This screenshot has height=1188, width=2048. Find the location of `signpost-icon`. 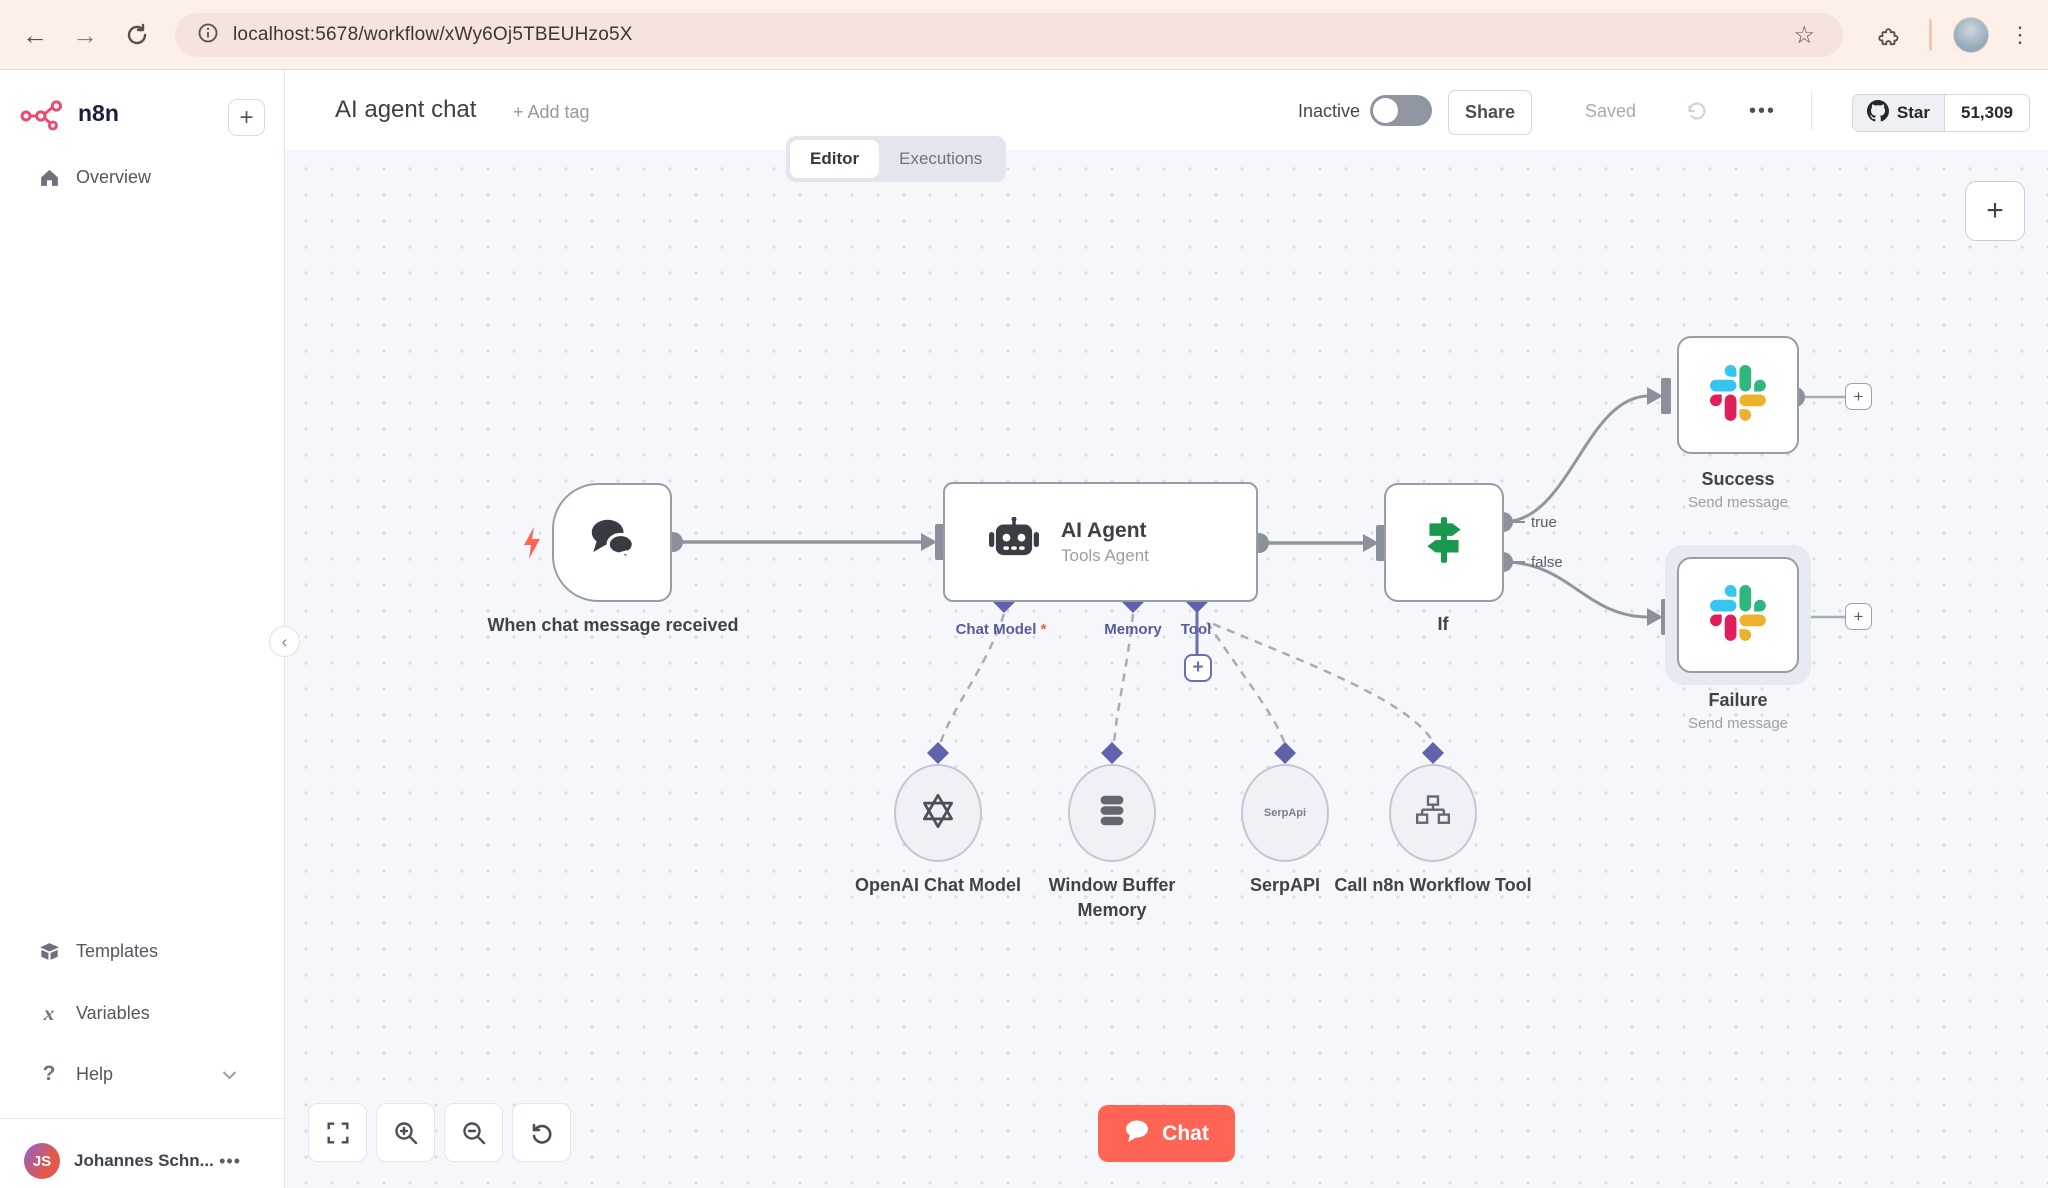

signpost-icon is located at coordinates (1444, 542).